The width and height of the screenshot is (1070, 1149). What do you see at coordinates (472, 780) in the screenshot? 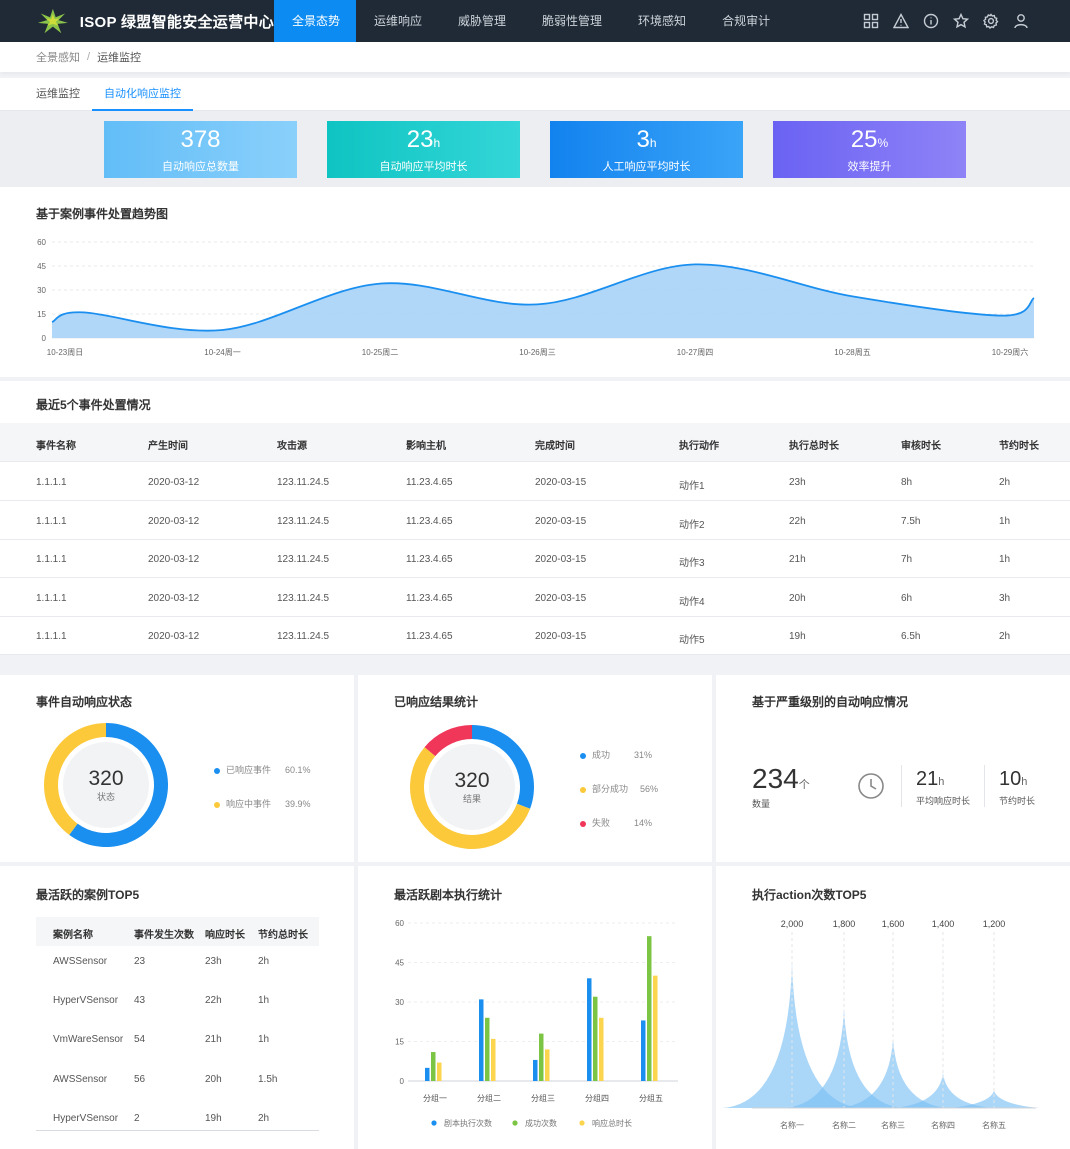
I see `result-center-value: 320` at bounding box center [472, 780].